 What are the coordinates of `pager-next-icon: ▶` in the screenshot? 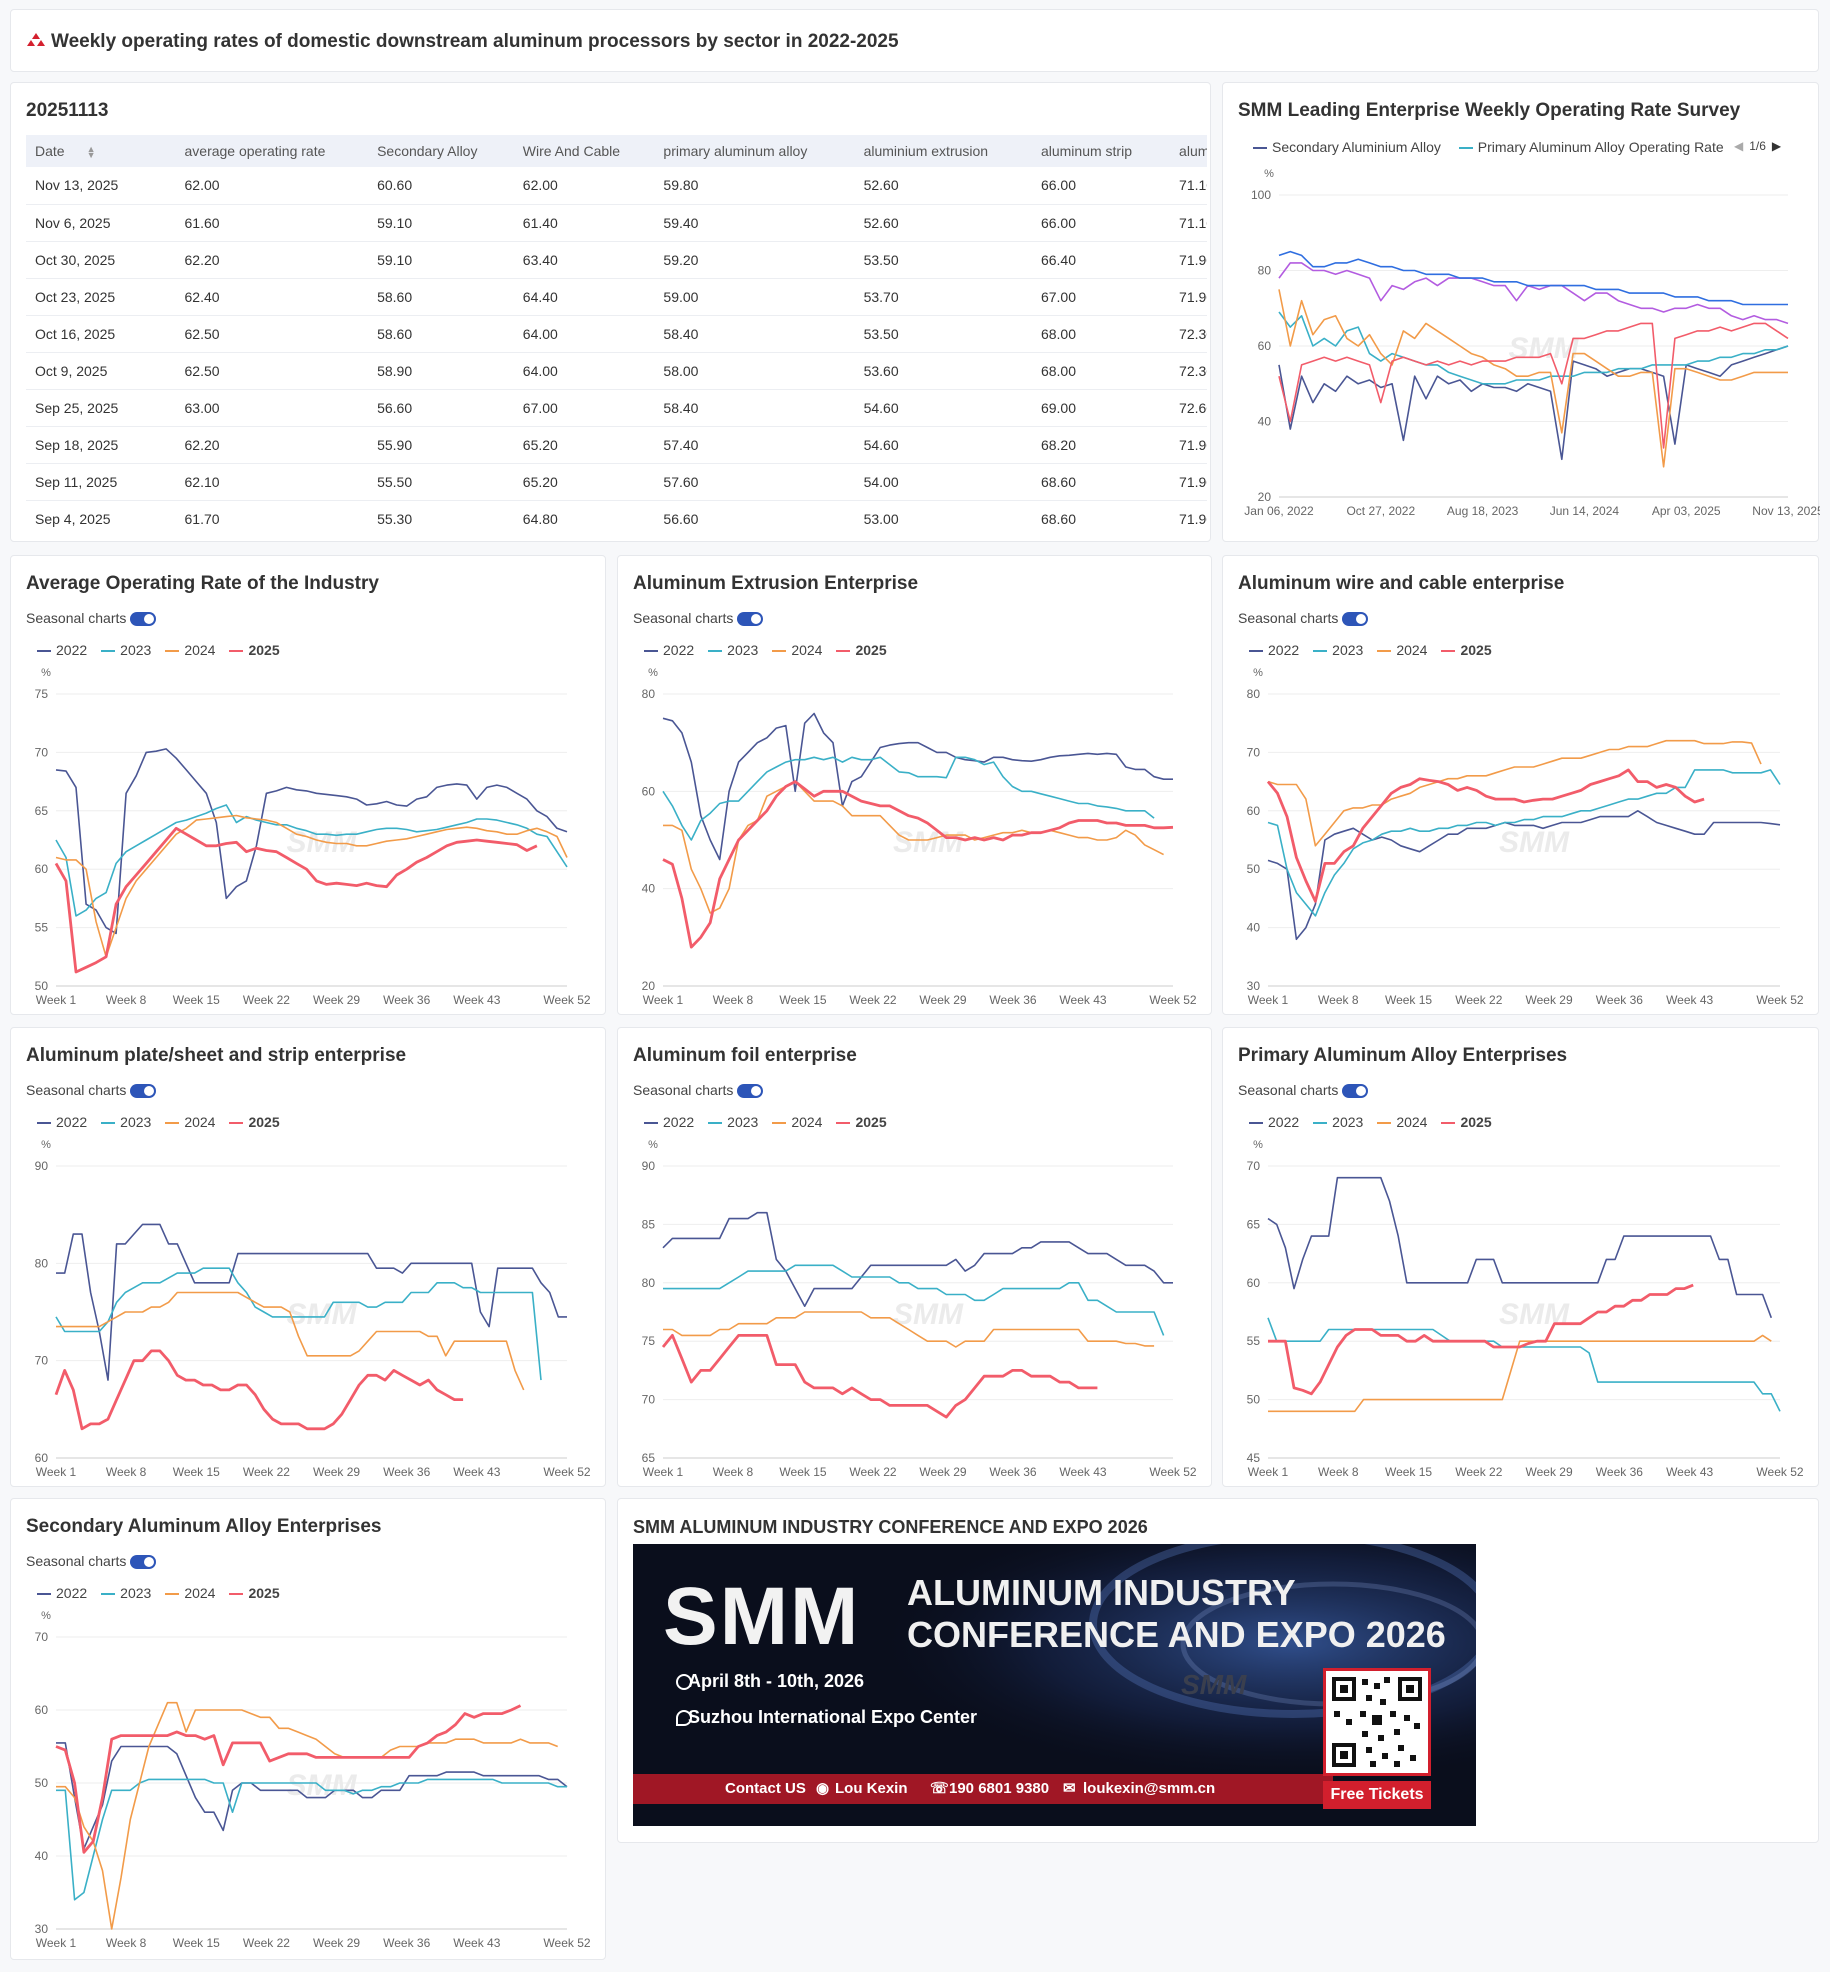 It's located at (1776, 146).